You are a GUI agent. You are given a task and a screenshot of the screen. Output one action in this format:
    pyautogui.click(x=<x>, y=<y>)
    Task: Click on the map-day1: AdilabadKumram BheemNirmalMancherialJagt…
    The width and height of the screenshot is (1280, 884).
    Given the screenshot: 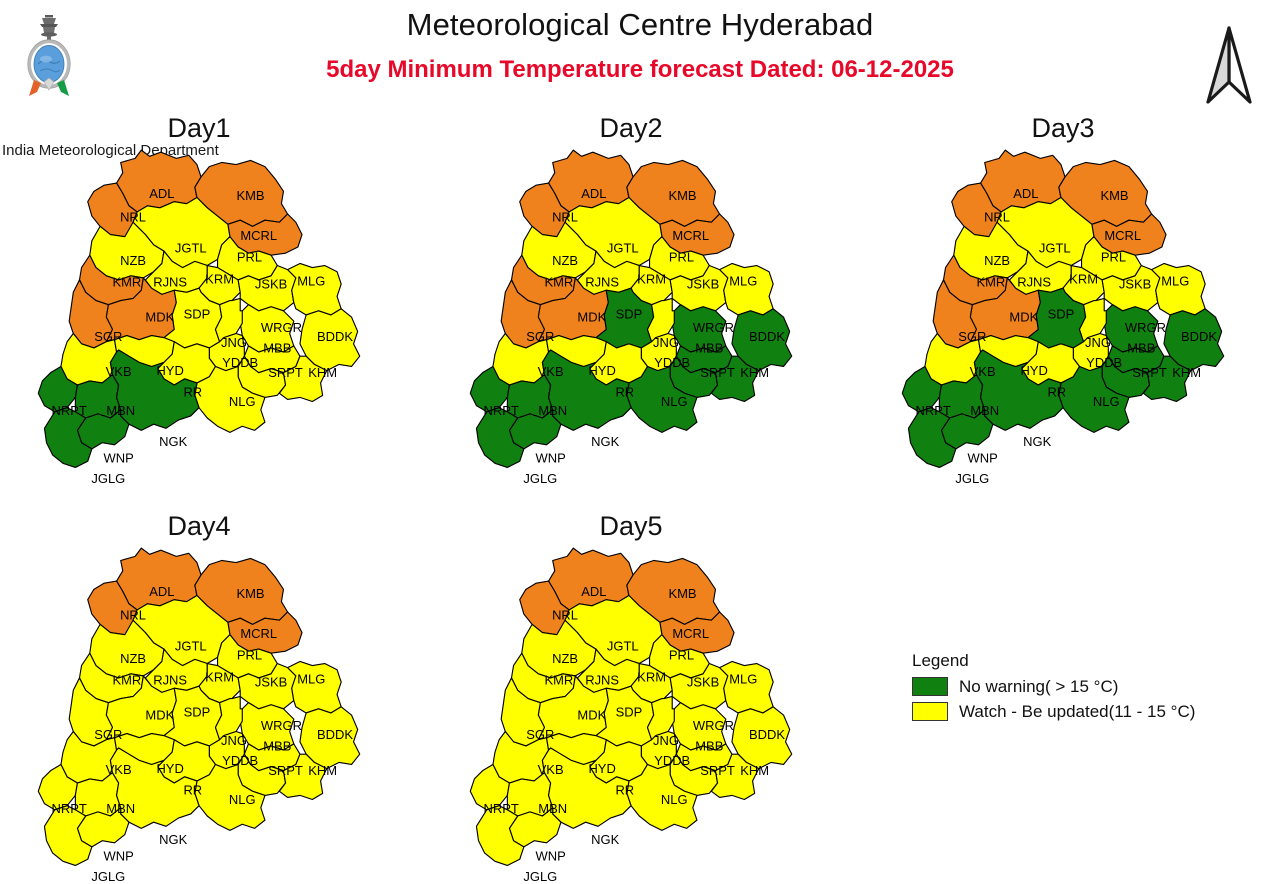 What is the action you would take?
    pyautogui.click(x=199, y=316)
    